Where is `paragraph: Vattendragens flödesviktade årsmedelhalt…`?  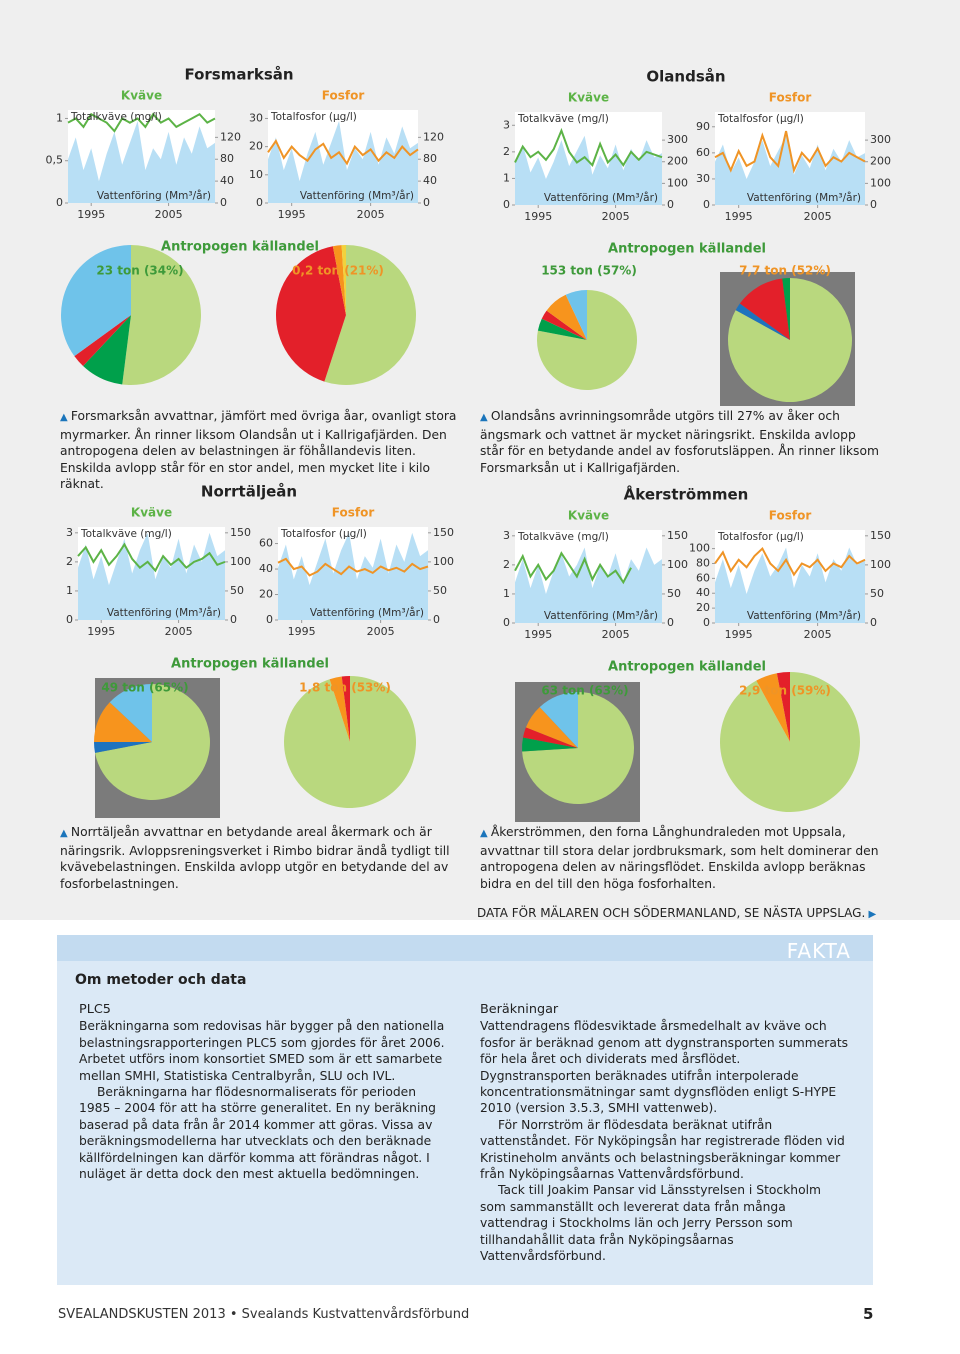
paragraph: Vattendragens flödesviktade årsmedelhalt… is located at coordinates (664, 1067).